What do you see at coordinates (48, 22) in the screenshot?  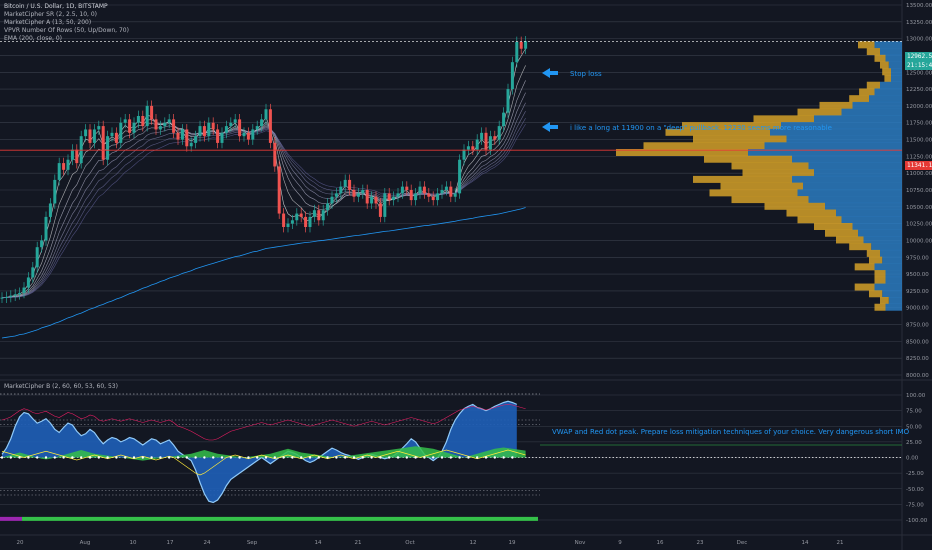 I see `indicator-label-a: MarketCipher A (13, 50, 200)` at bounding box center [48, 22].